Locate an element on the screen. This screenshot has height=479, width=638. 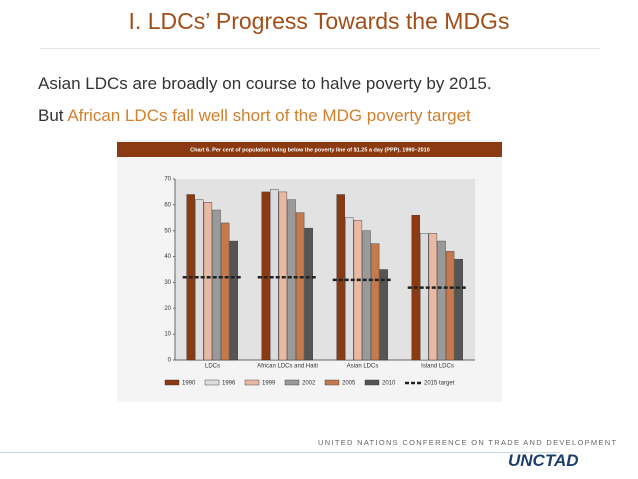
legend-label: 1996 is located at coordinates (229, 384).